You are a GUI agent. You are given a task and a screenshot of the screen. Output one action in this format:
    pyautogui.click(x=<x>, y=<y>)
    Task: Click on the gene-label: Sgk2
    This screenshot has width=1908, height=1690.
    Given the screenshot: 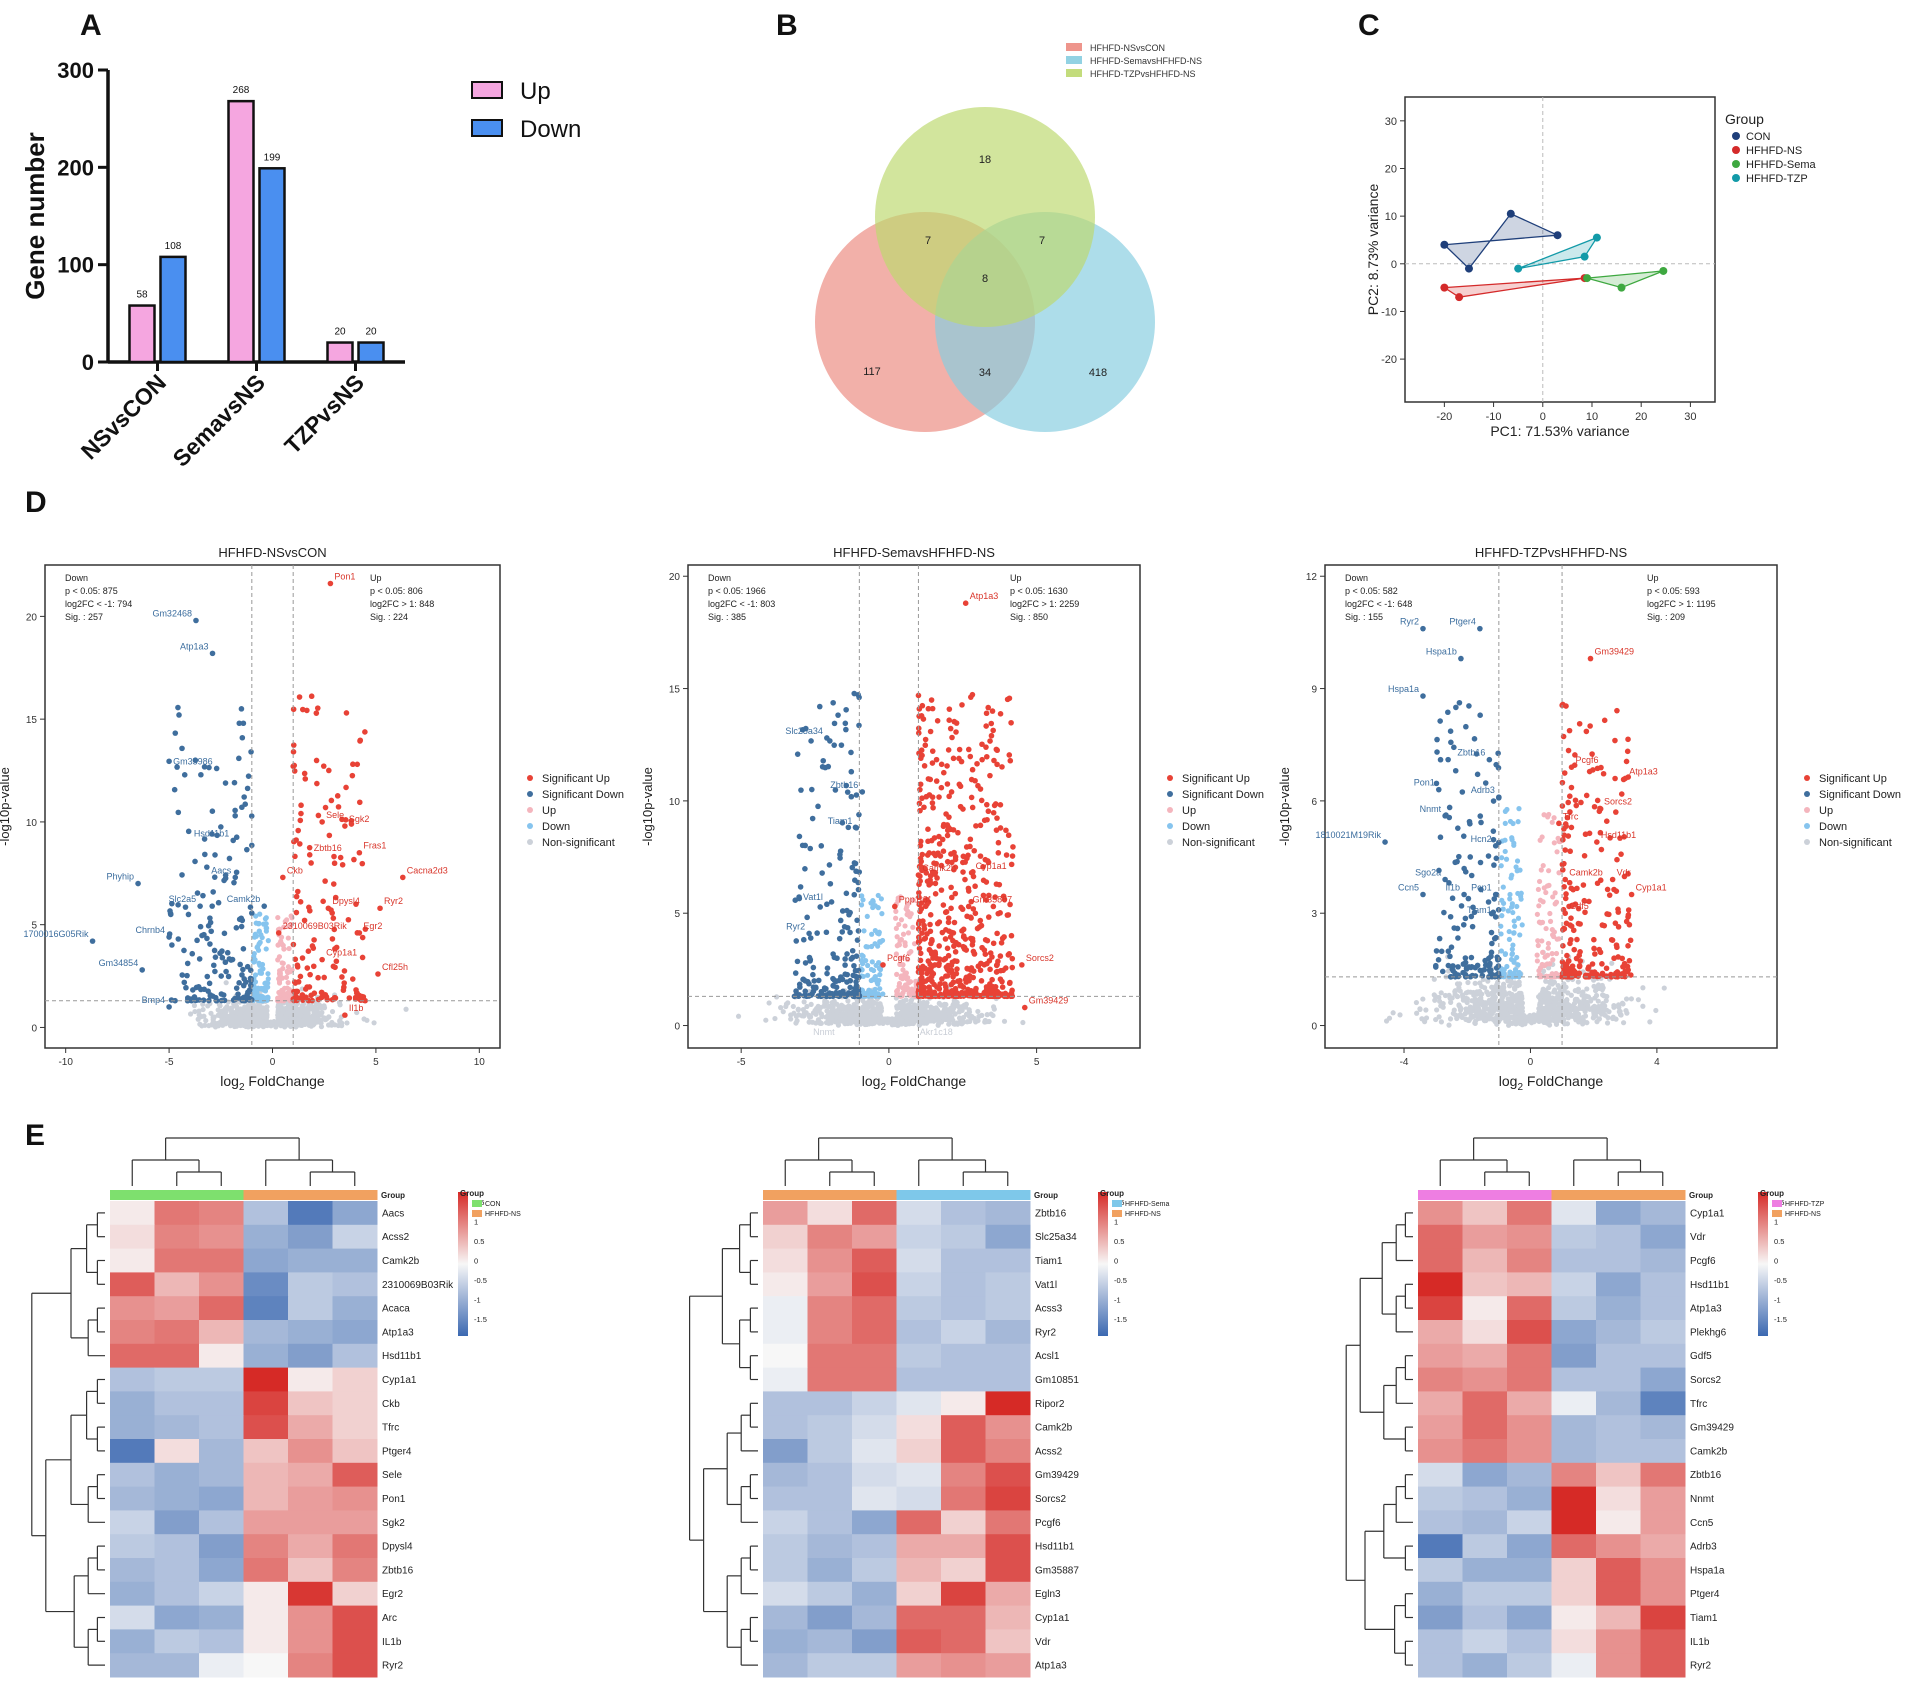 What is the action you would take?
    pyautogui.click(x=359, y=819)
    